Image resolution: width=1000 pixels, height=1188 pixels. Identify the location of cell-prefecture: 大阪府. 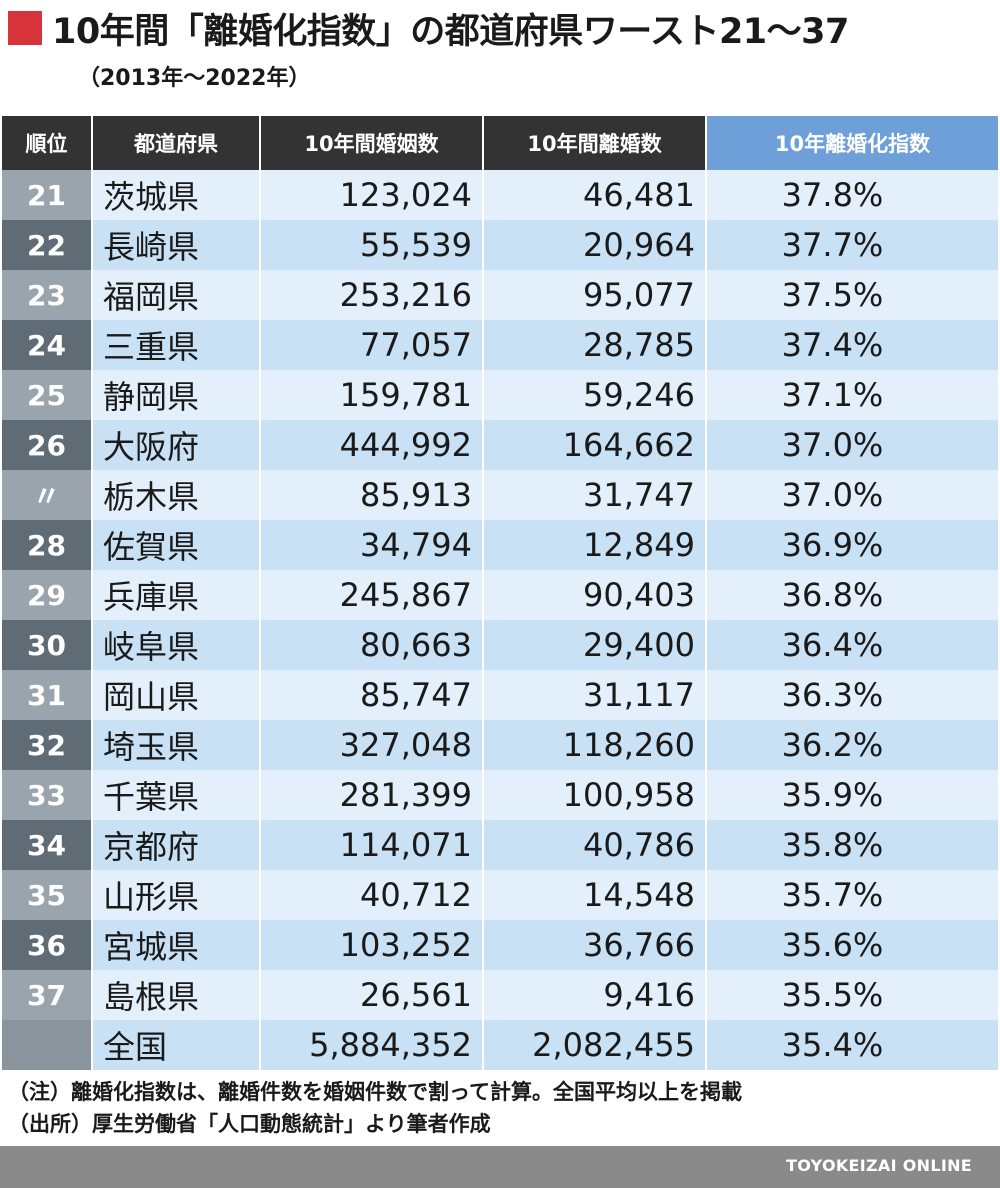
(176, 445).